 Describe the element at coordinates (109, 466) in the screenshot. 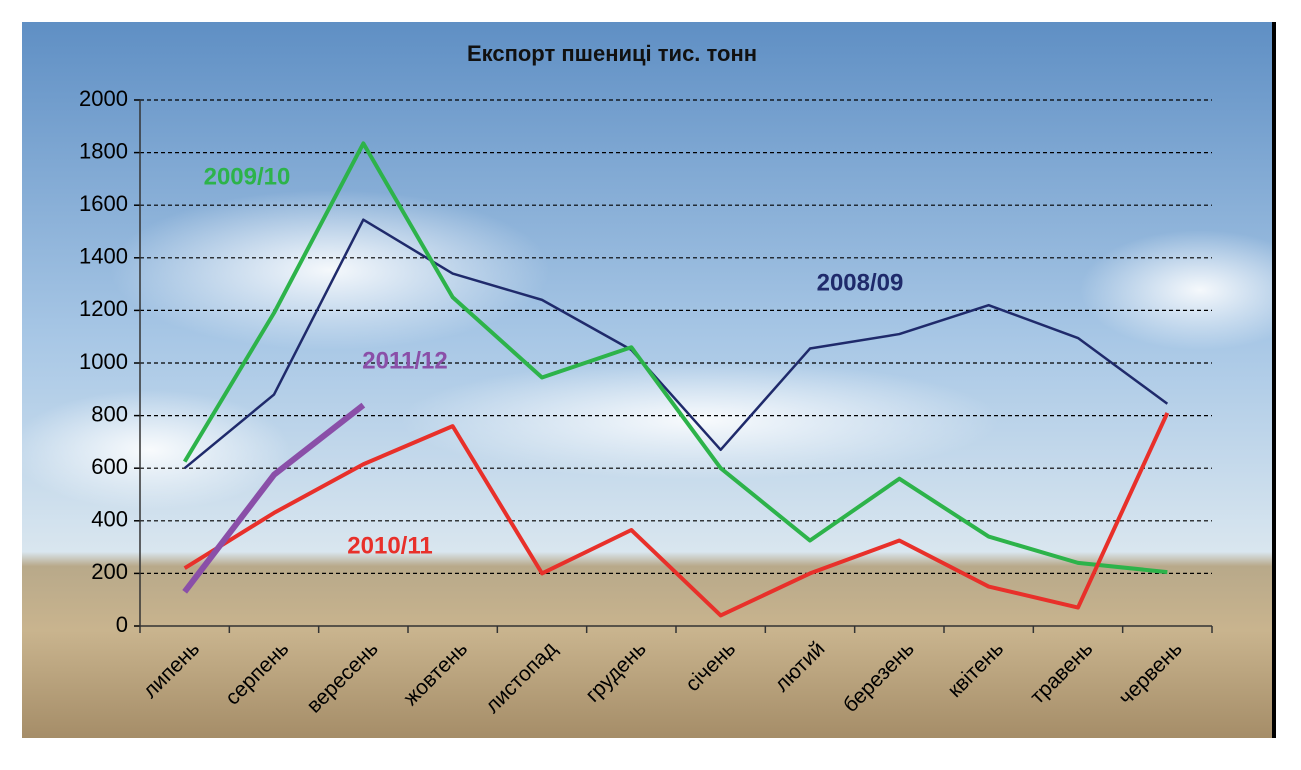

I see `y-tick-label: 600` at that location.